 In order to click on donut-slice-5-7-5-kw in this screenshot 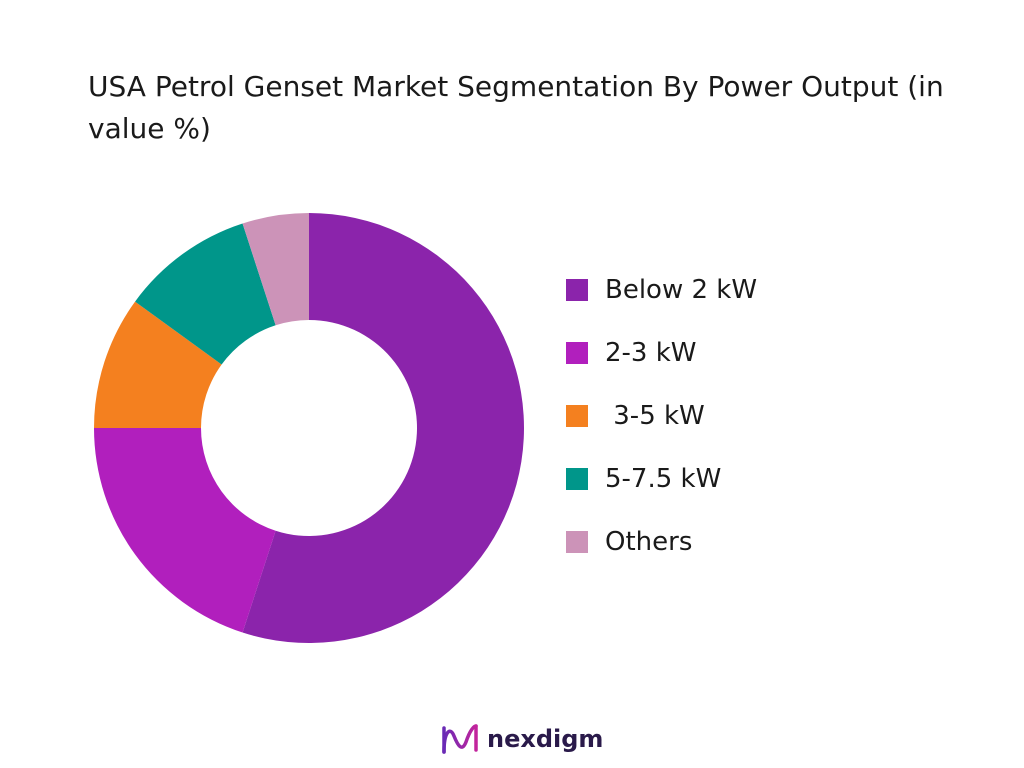, I will do `click(205, 294)`.